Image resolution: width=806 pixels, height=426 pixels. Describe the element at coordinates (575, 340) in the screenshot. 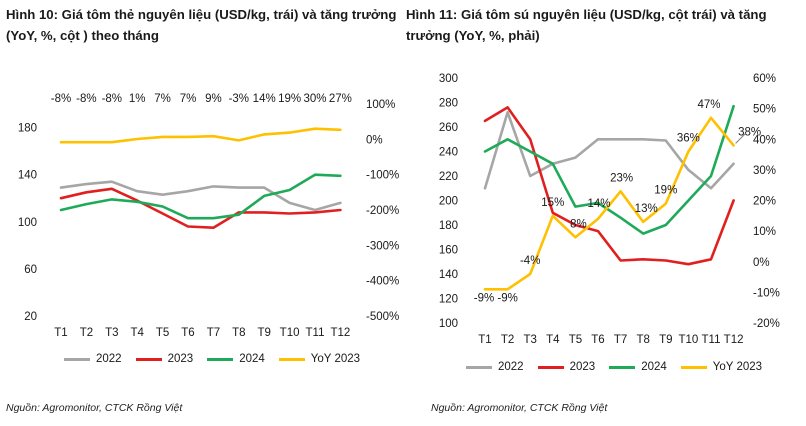

I see `x-tick-label: T5` at that location.